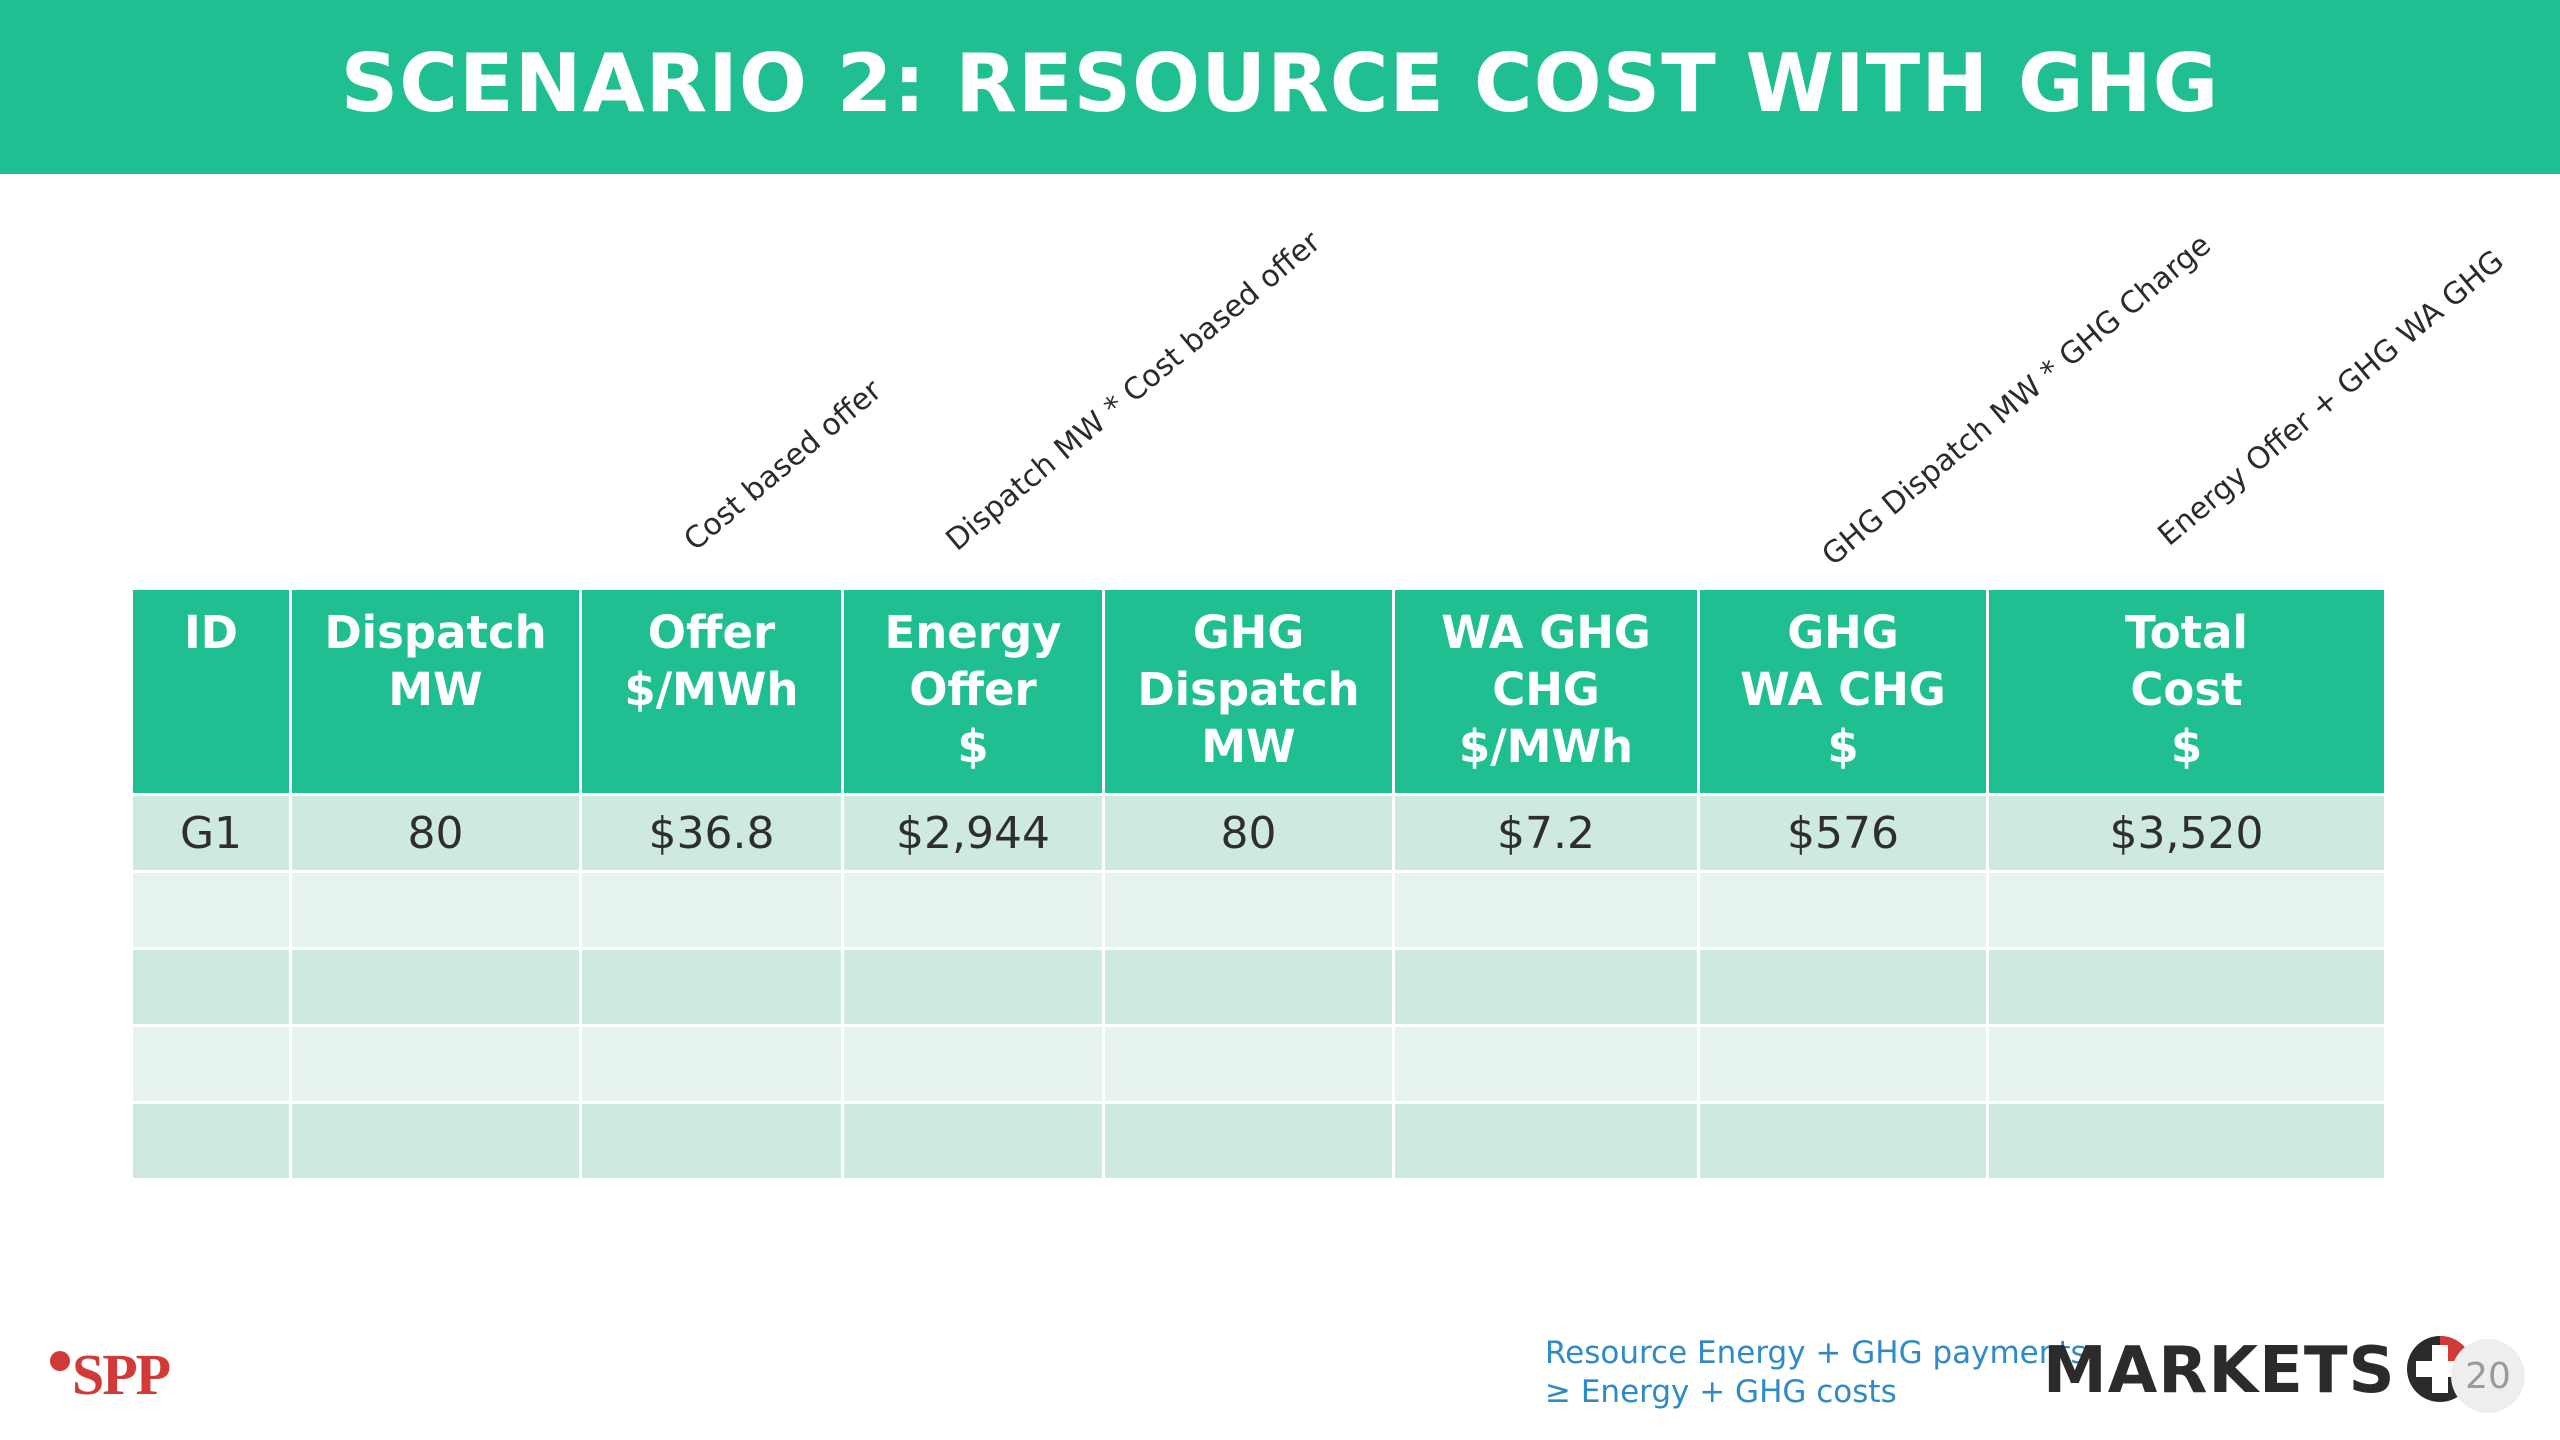  Describe the element at coordinates (2488, 1376) in the screenshot. I see `page-number: 20` at that location.